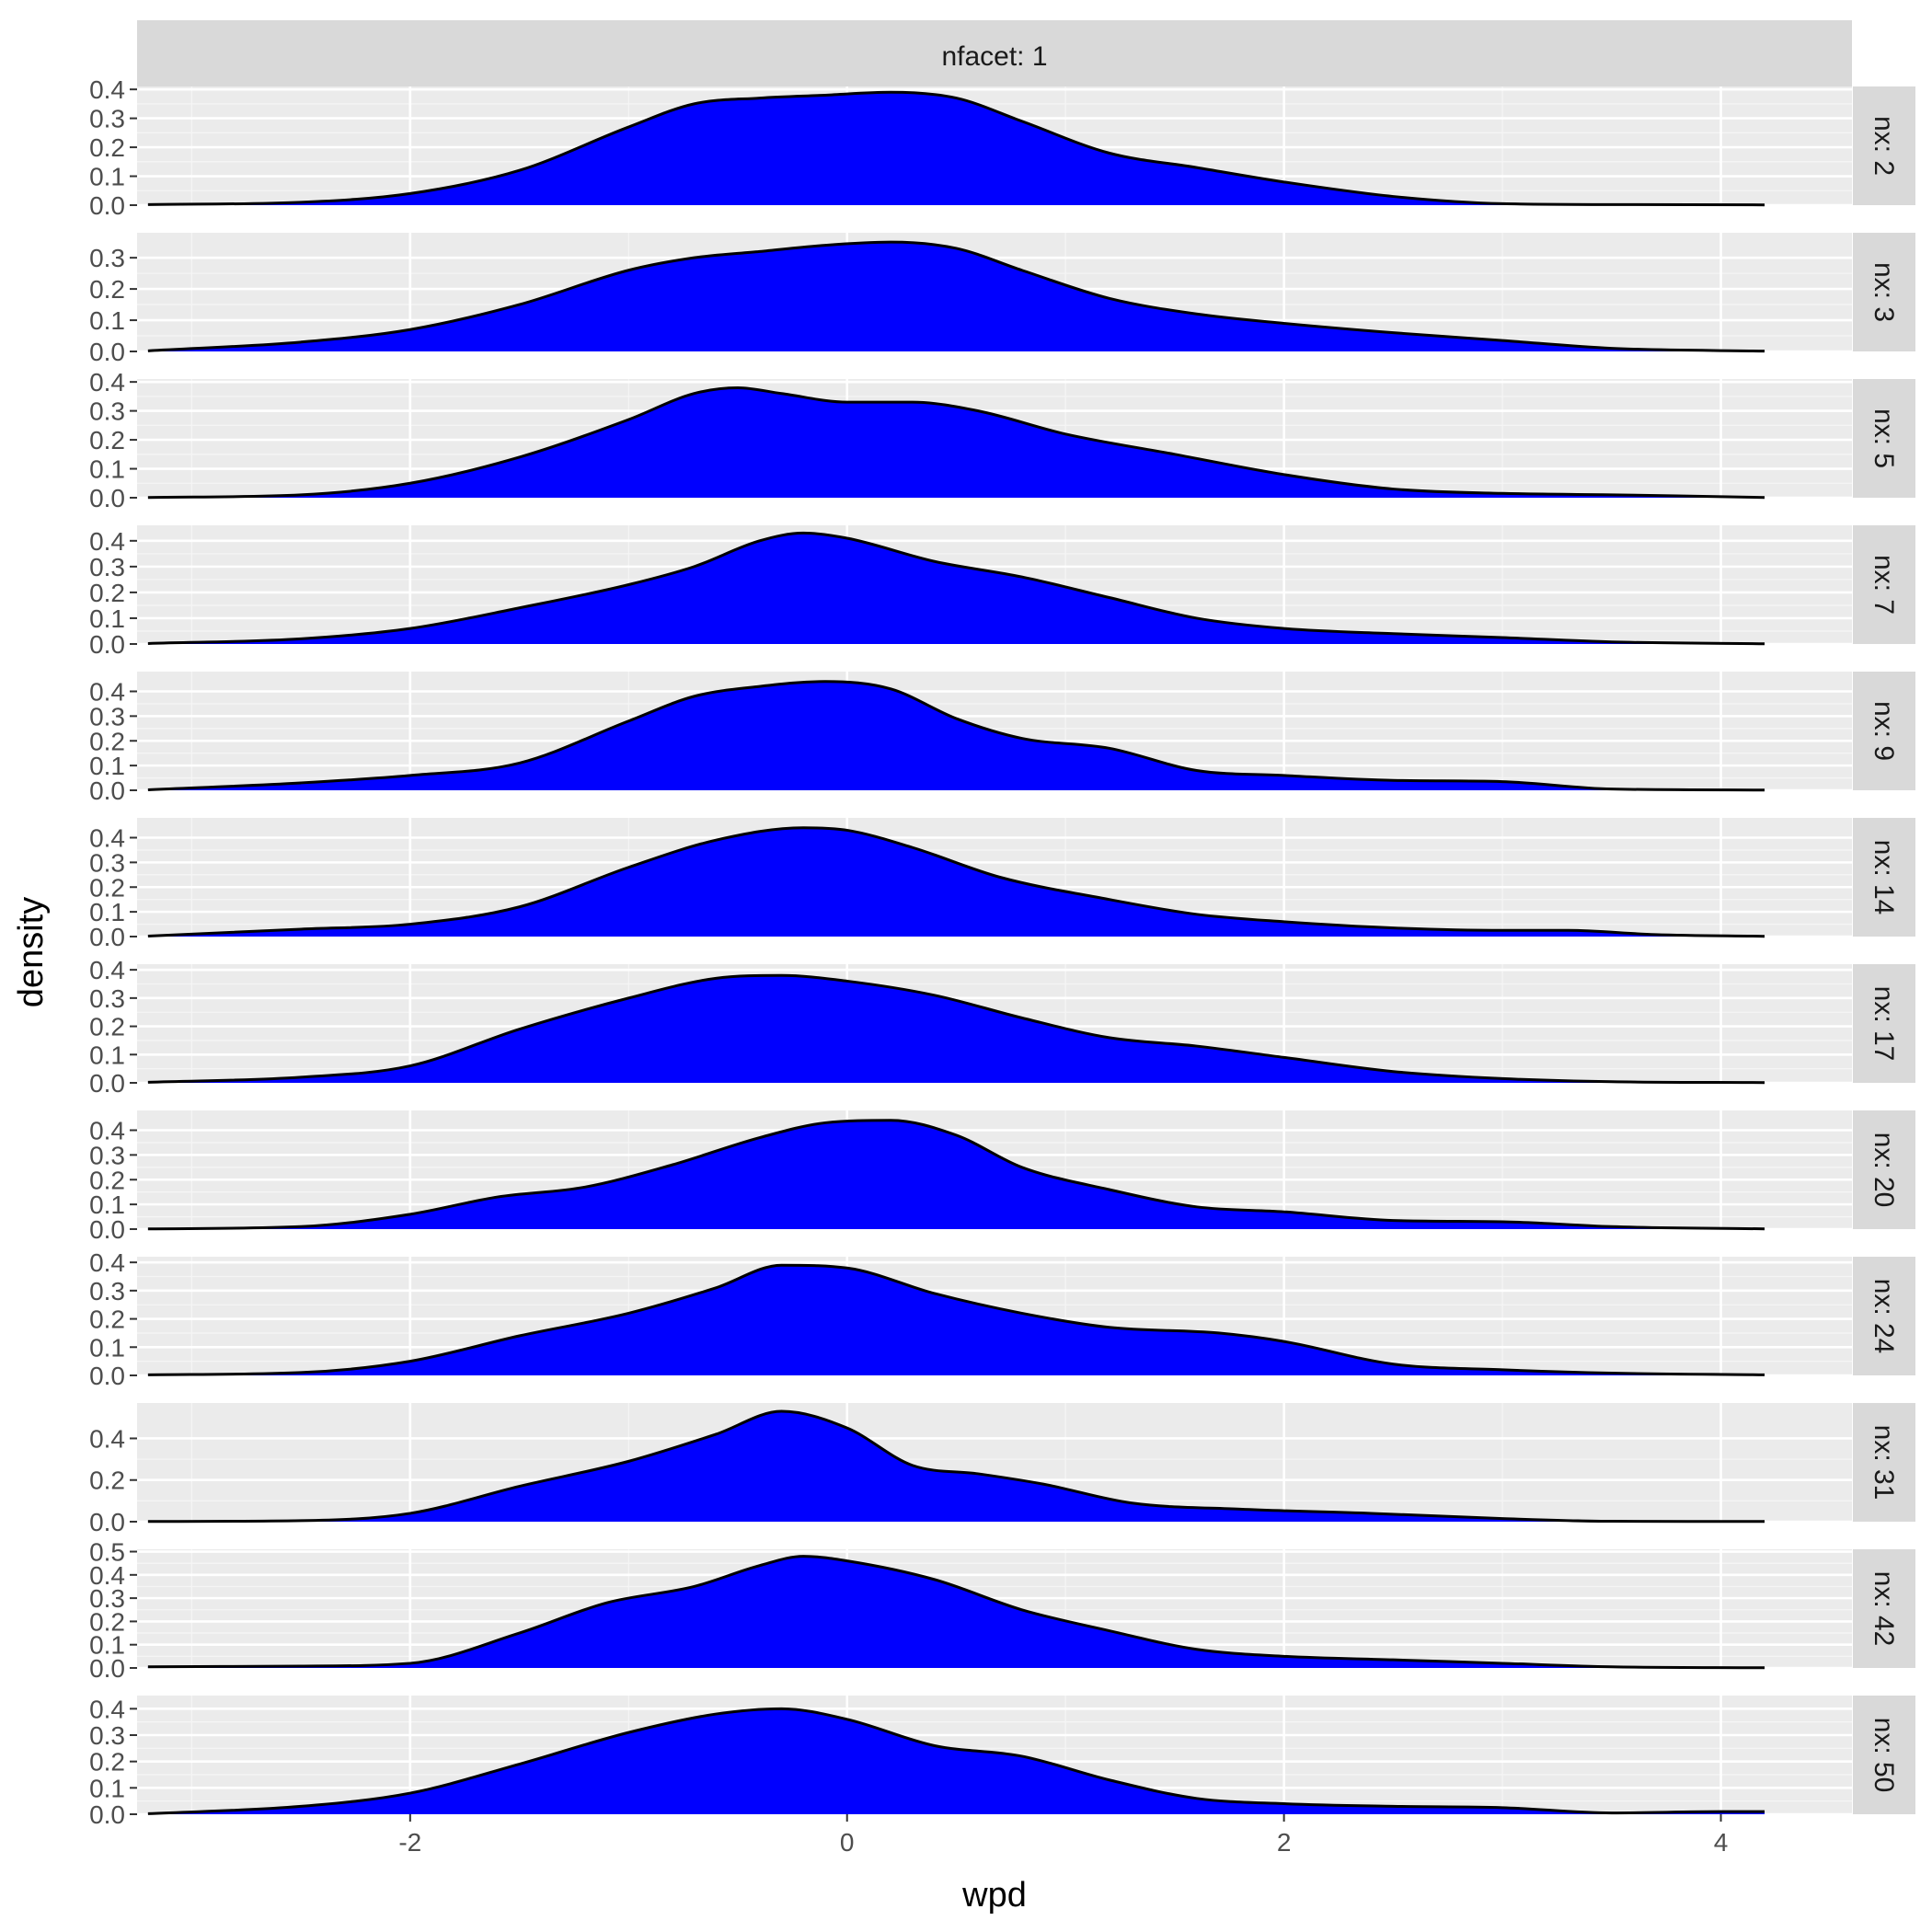 This screenshot has height=1932, width=1932. What do you see at coordinates (1884, 585) in the screenshot?
I see `facet-strip-label: nx: 7` at bounding box center [1884, 585].